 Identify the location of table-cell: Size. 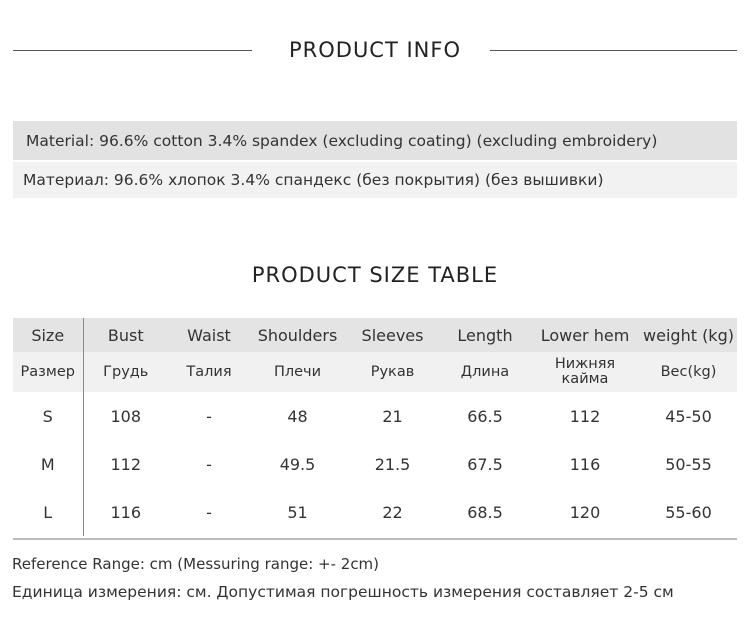
(48, 335).